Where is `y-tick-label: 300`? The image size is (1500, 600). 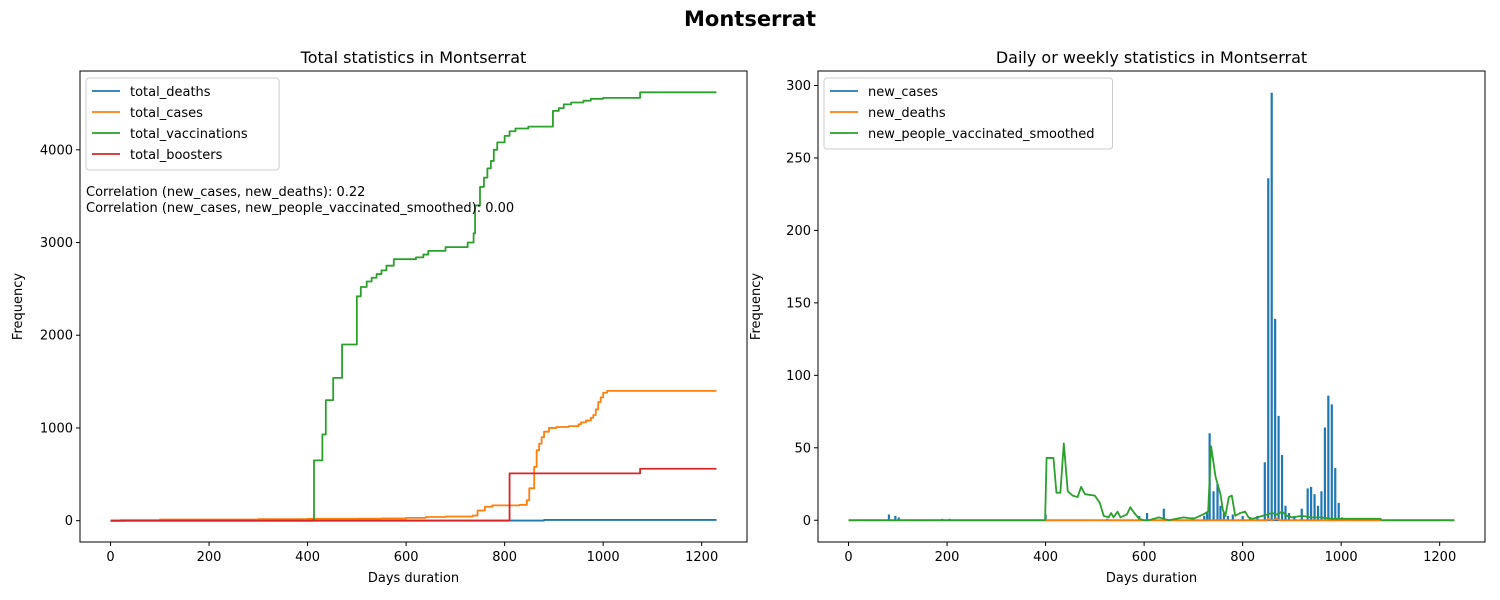
y-tick-label: 300 is located at coordinates (798, 86).